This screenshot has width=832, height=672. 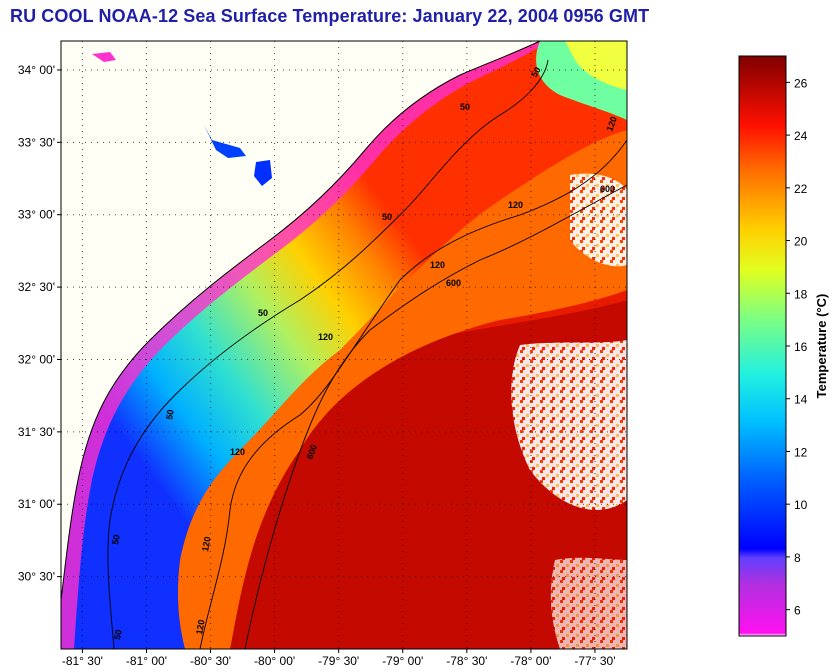 I want to click on latitude-tick-label: 31° 30', so click(x=36, y=432).